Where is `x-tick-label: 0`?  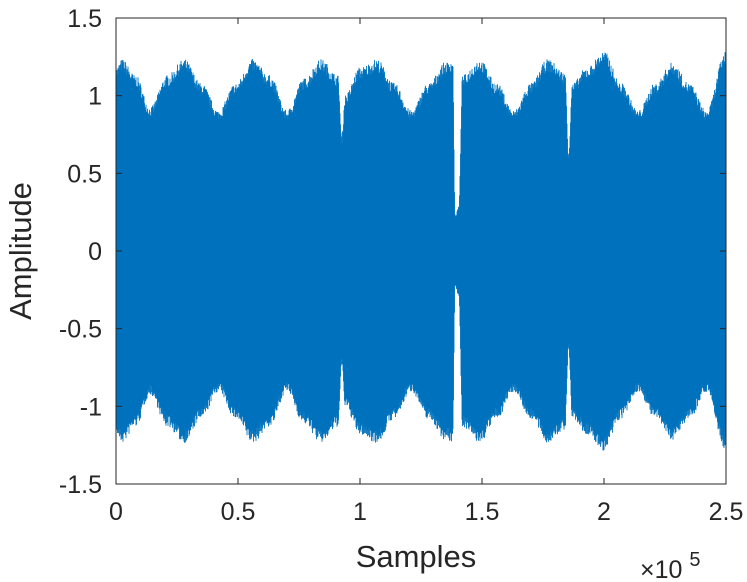 x-tick-label: 0 is located at coordinates (116, 512).